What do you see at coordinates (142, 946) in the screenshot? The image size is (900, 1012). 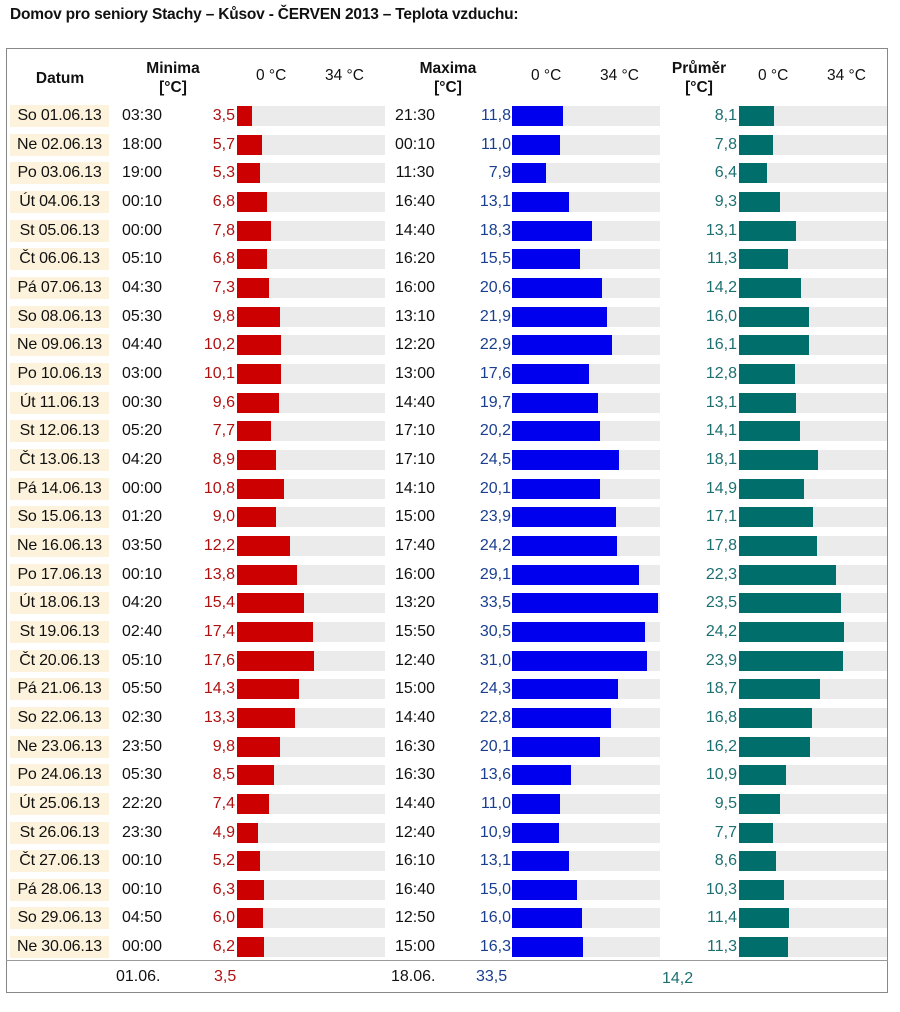 I see `row-min-time: 00:00` at bounding box center [142, 946].